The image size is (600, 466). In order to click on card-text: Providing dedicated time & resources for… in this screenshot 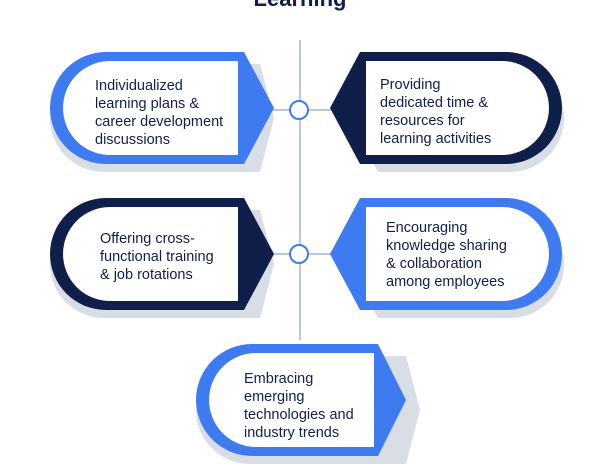, I will do `click(436, 112)`.